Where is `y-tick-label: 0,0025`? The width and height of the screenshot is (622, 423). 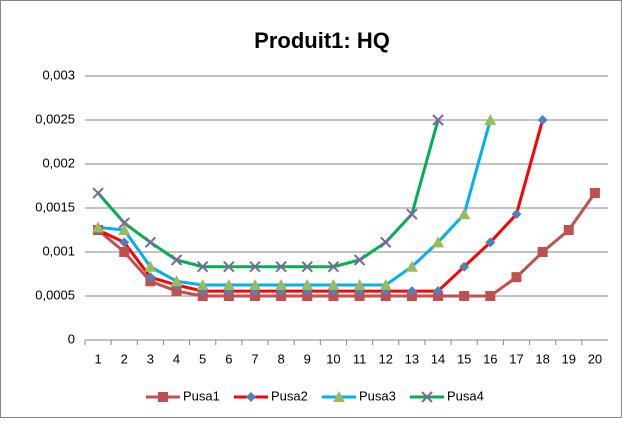 y-tick-label: 0,0025 is located at coordinates (55, 118).